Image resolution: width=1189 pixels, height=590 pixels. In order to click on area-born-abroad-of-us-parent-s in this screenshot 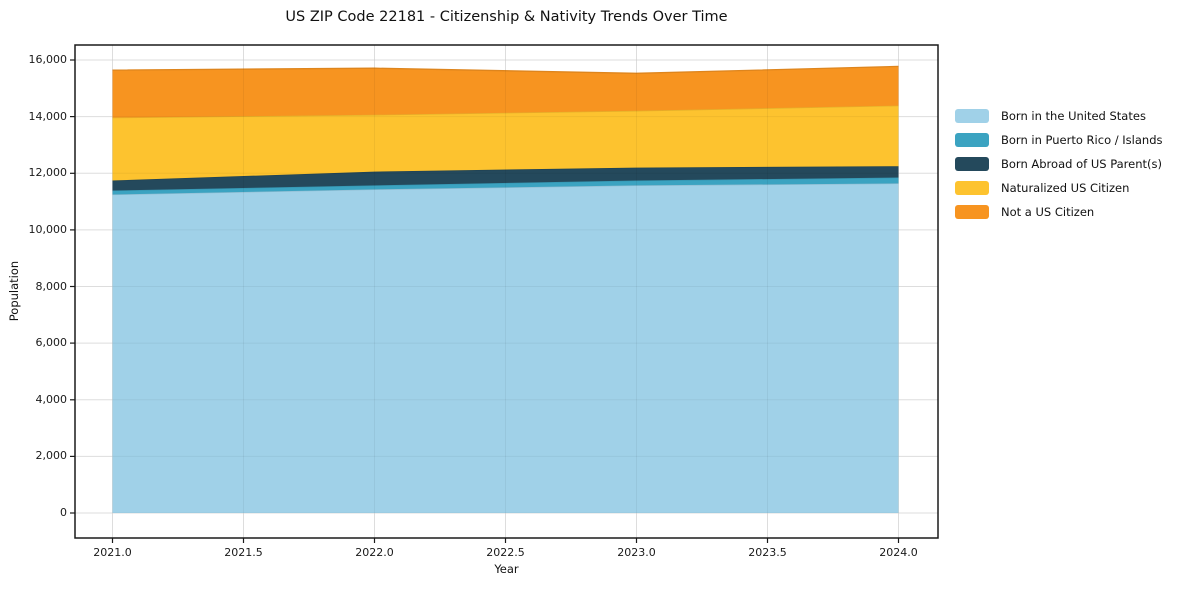, I will do `click(505, 178)`.